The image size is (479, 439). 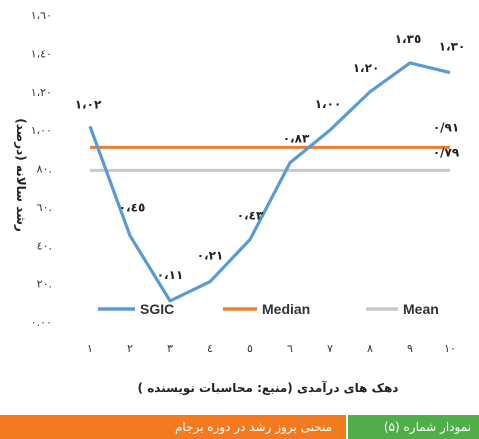 What do you see at coordinates (132, 208) in the screenshot?
I see `data-label-sgic: ٠،٤٥` at bounding box center [132, 208].